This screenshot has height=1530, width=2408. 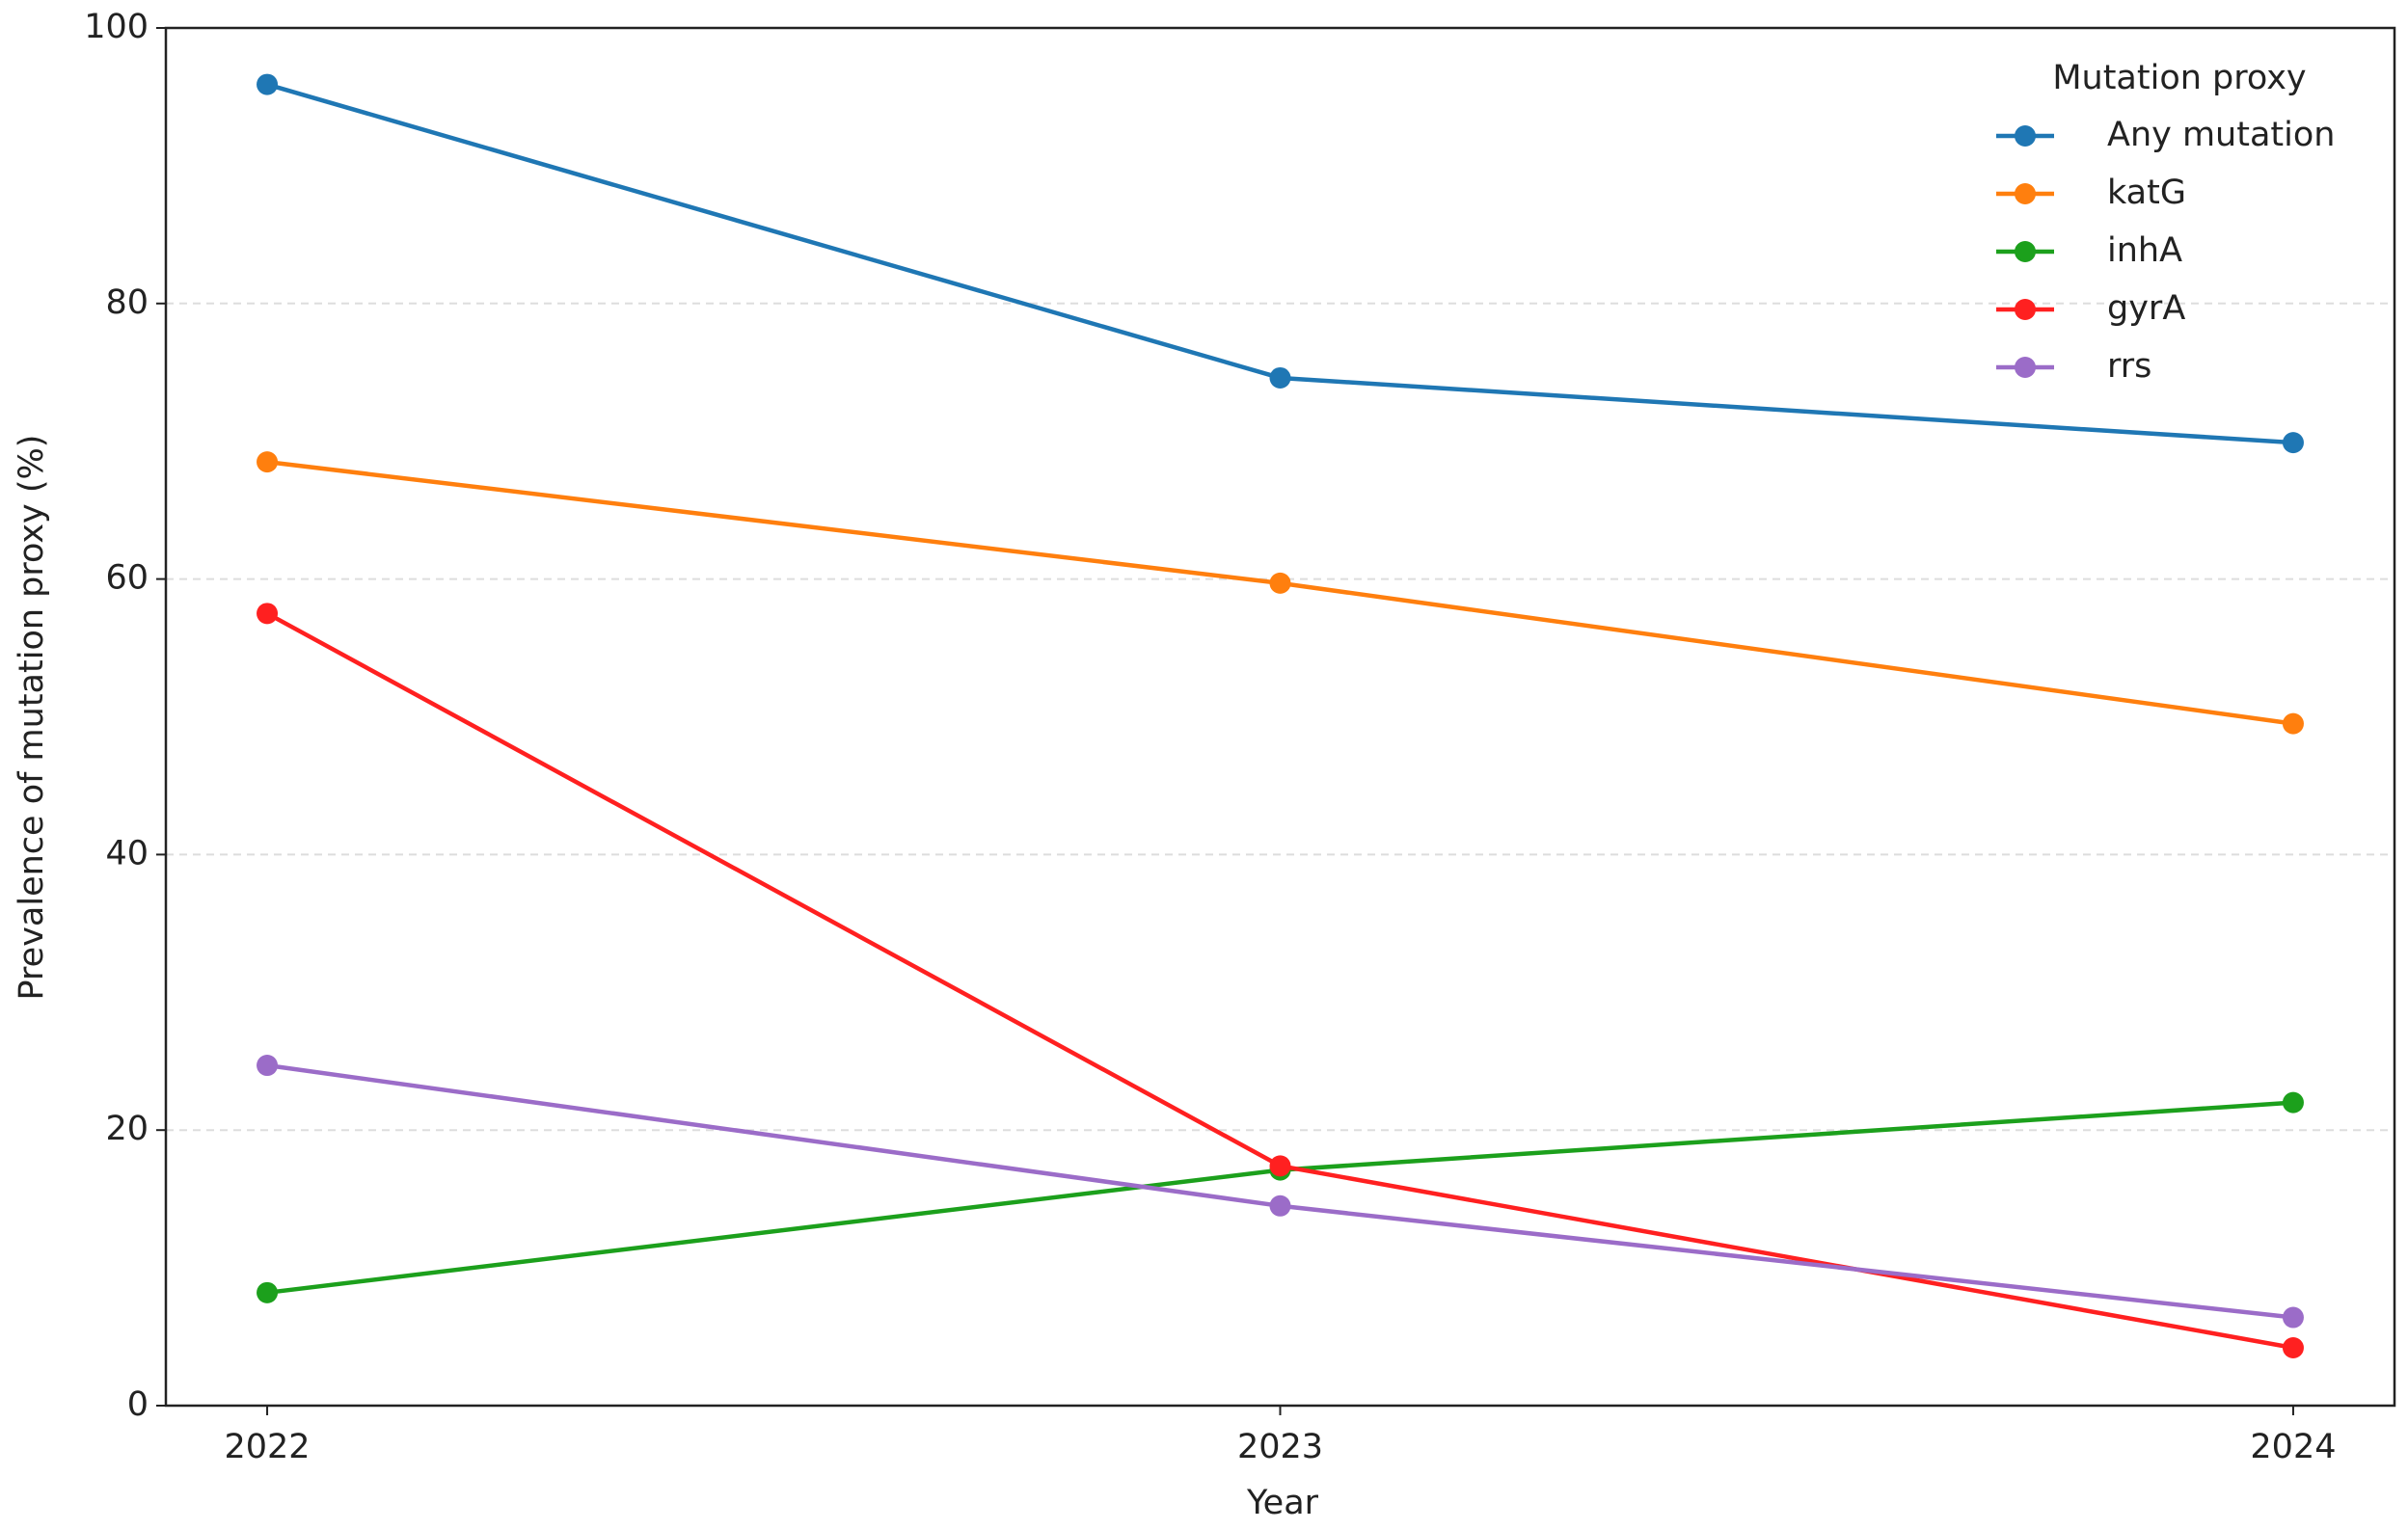 I want to click on series-line, so click(x=1280, y=1191).